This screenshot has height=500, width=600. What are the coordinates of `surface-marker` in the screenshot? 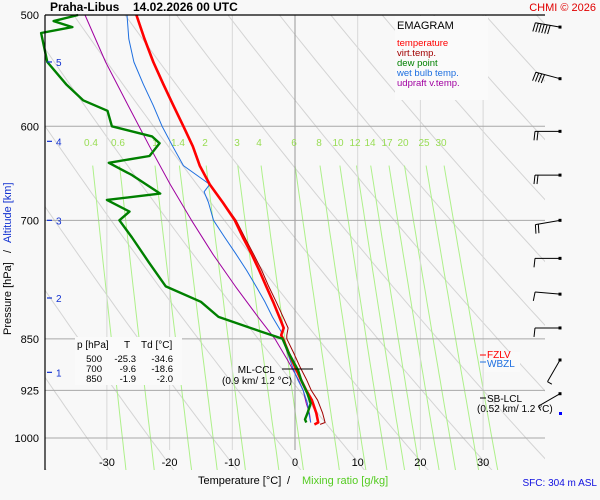 It's located at (560, 413).